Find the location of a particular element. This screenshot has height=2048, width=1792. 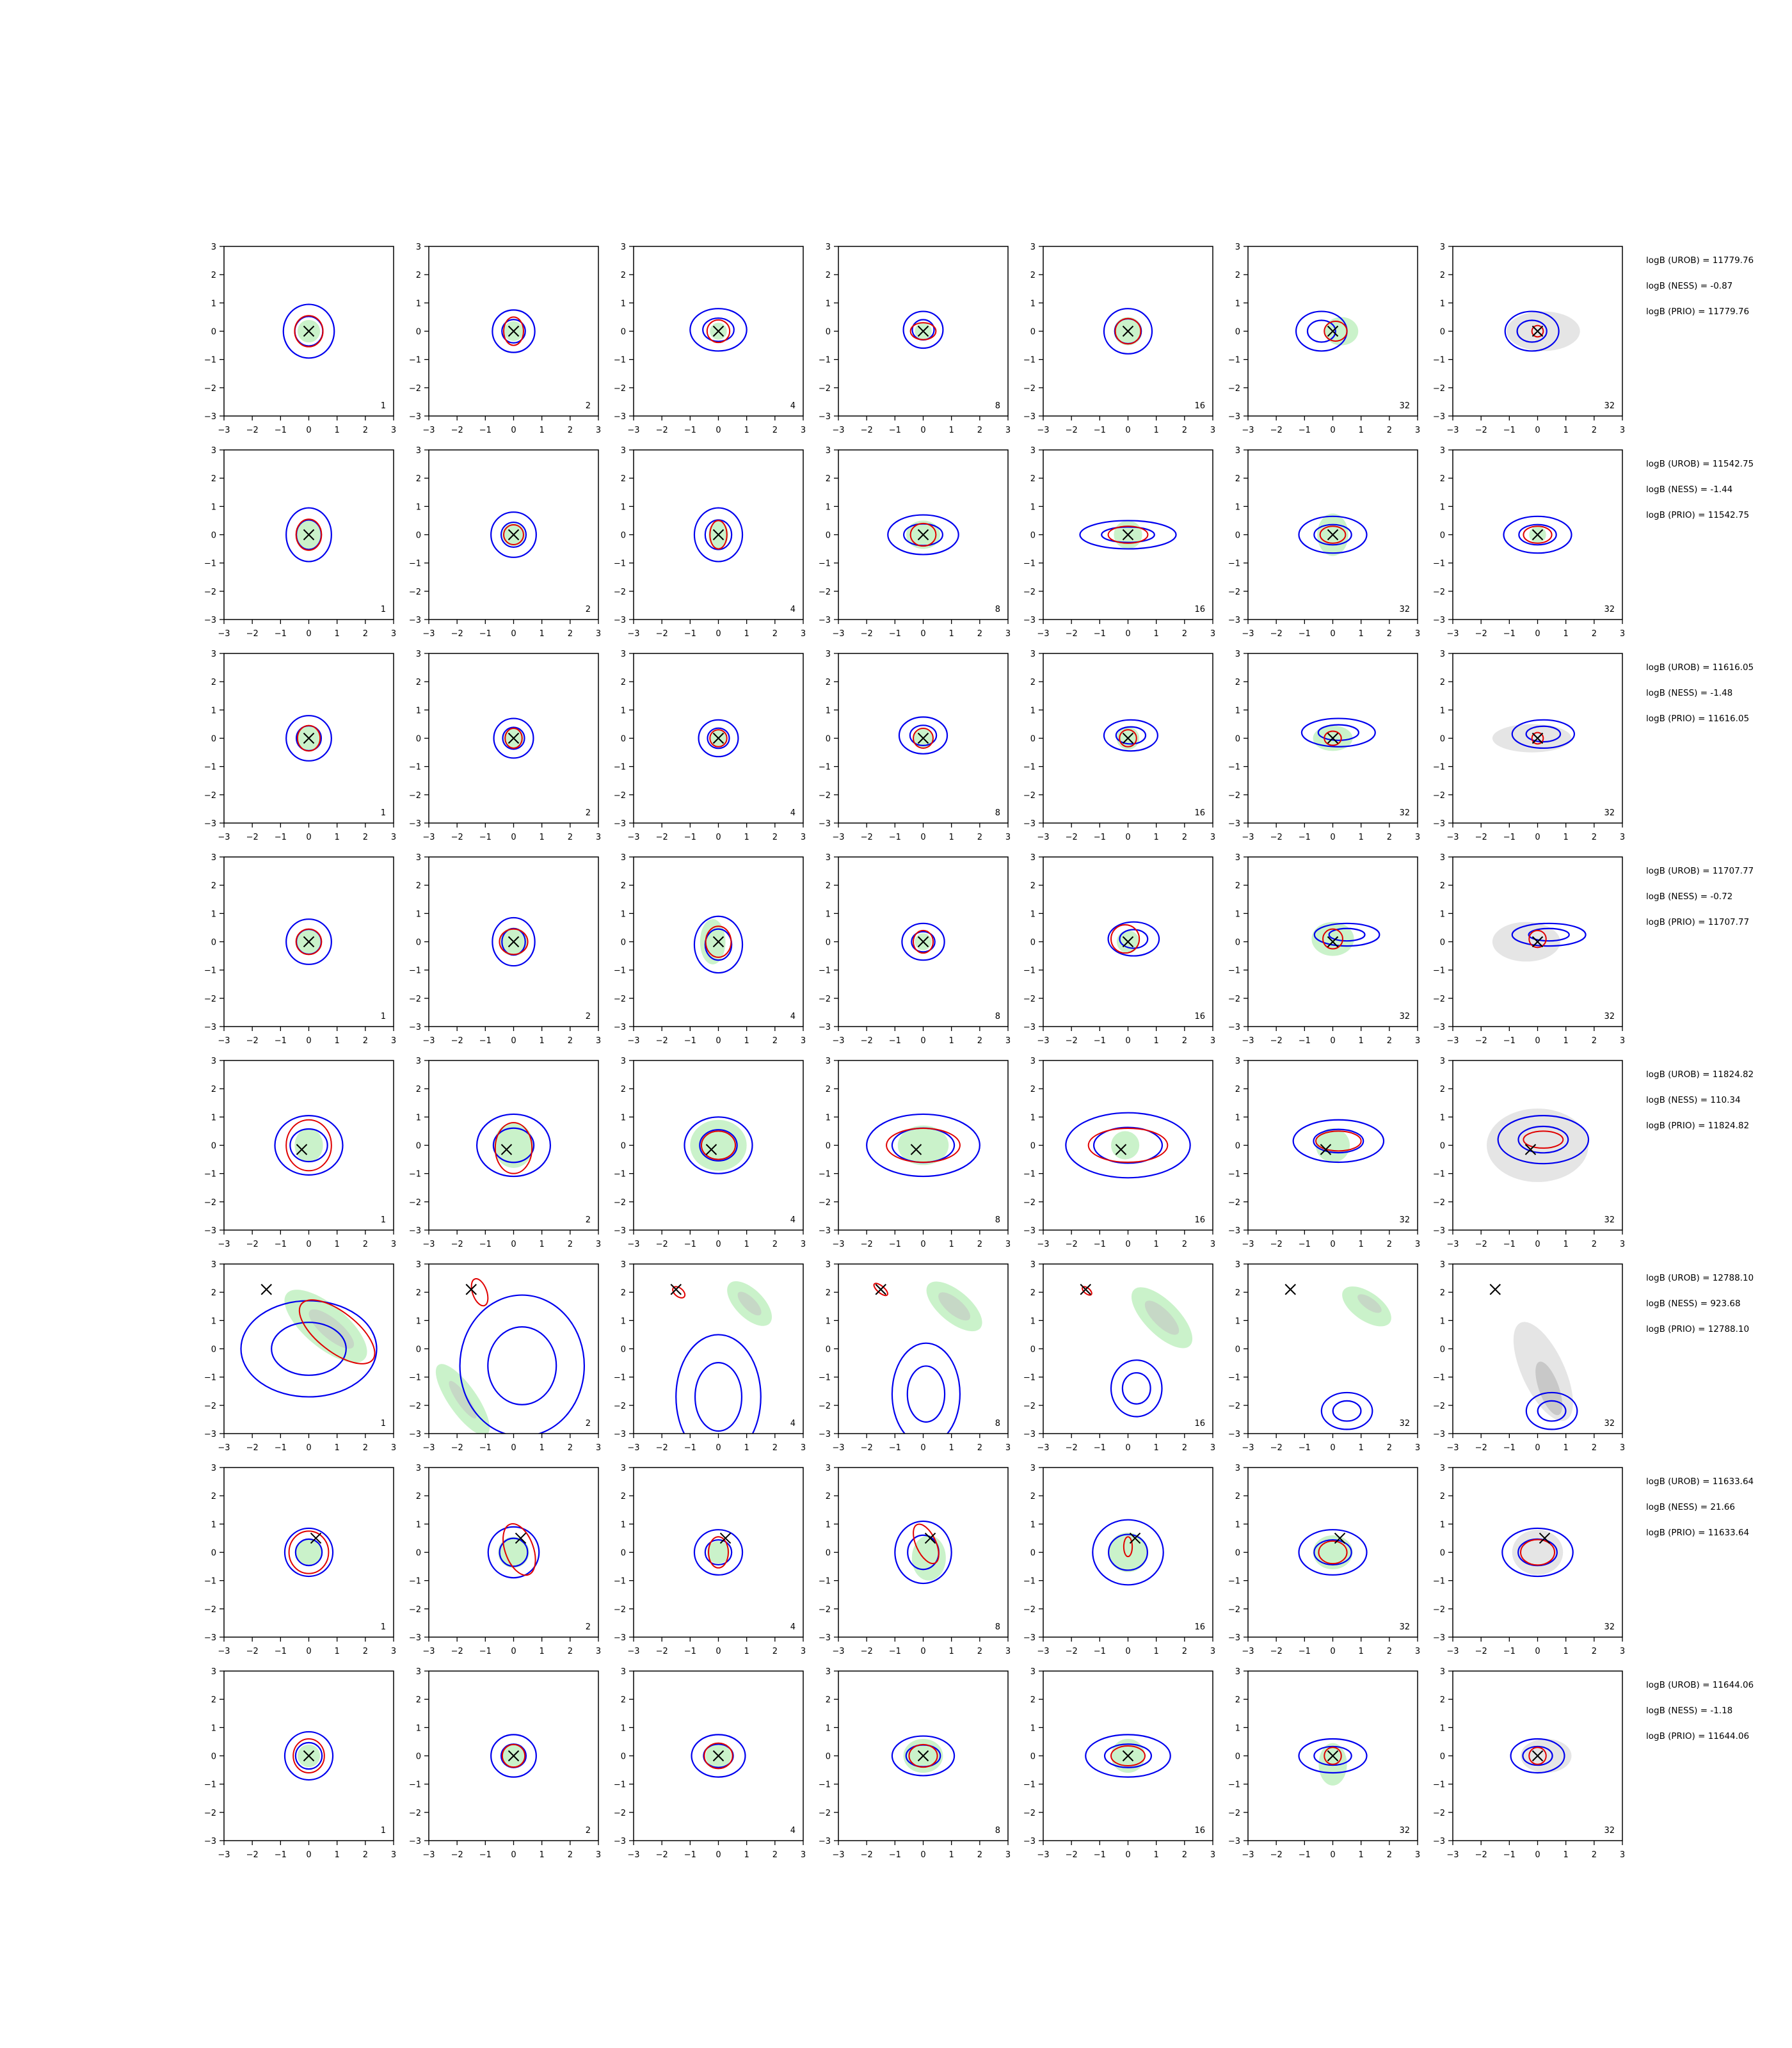

panel-label: 16 is located at coordinates (1199, 1220).